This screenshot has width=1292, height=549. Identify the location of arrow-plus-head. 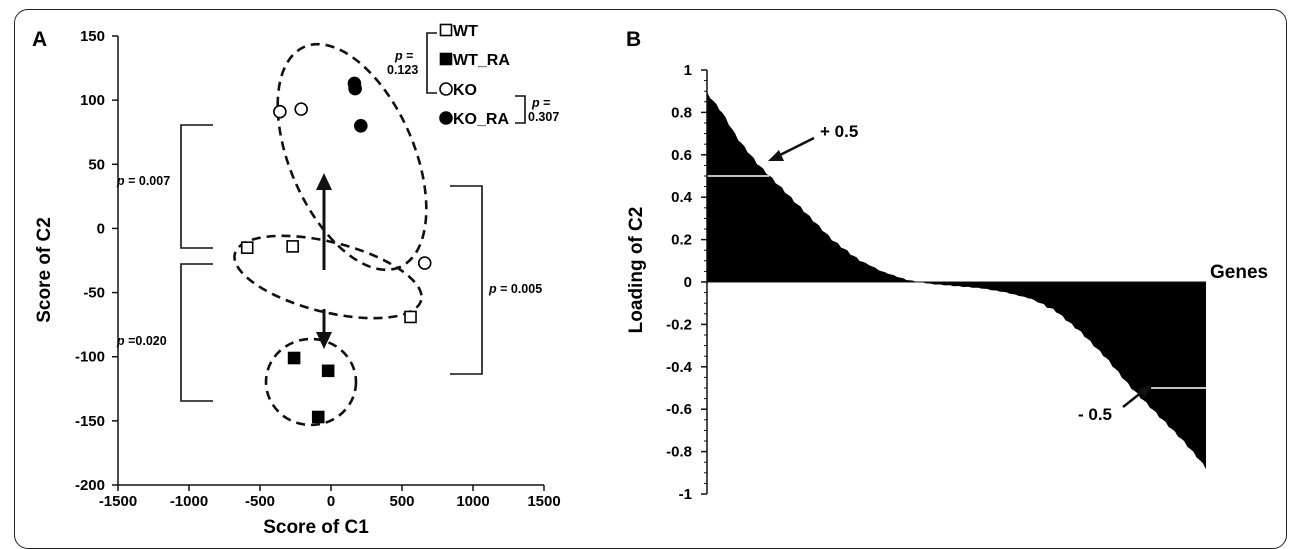
(776, 155).